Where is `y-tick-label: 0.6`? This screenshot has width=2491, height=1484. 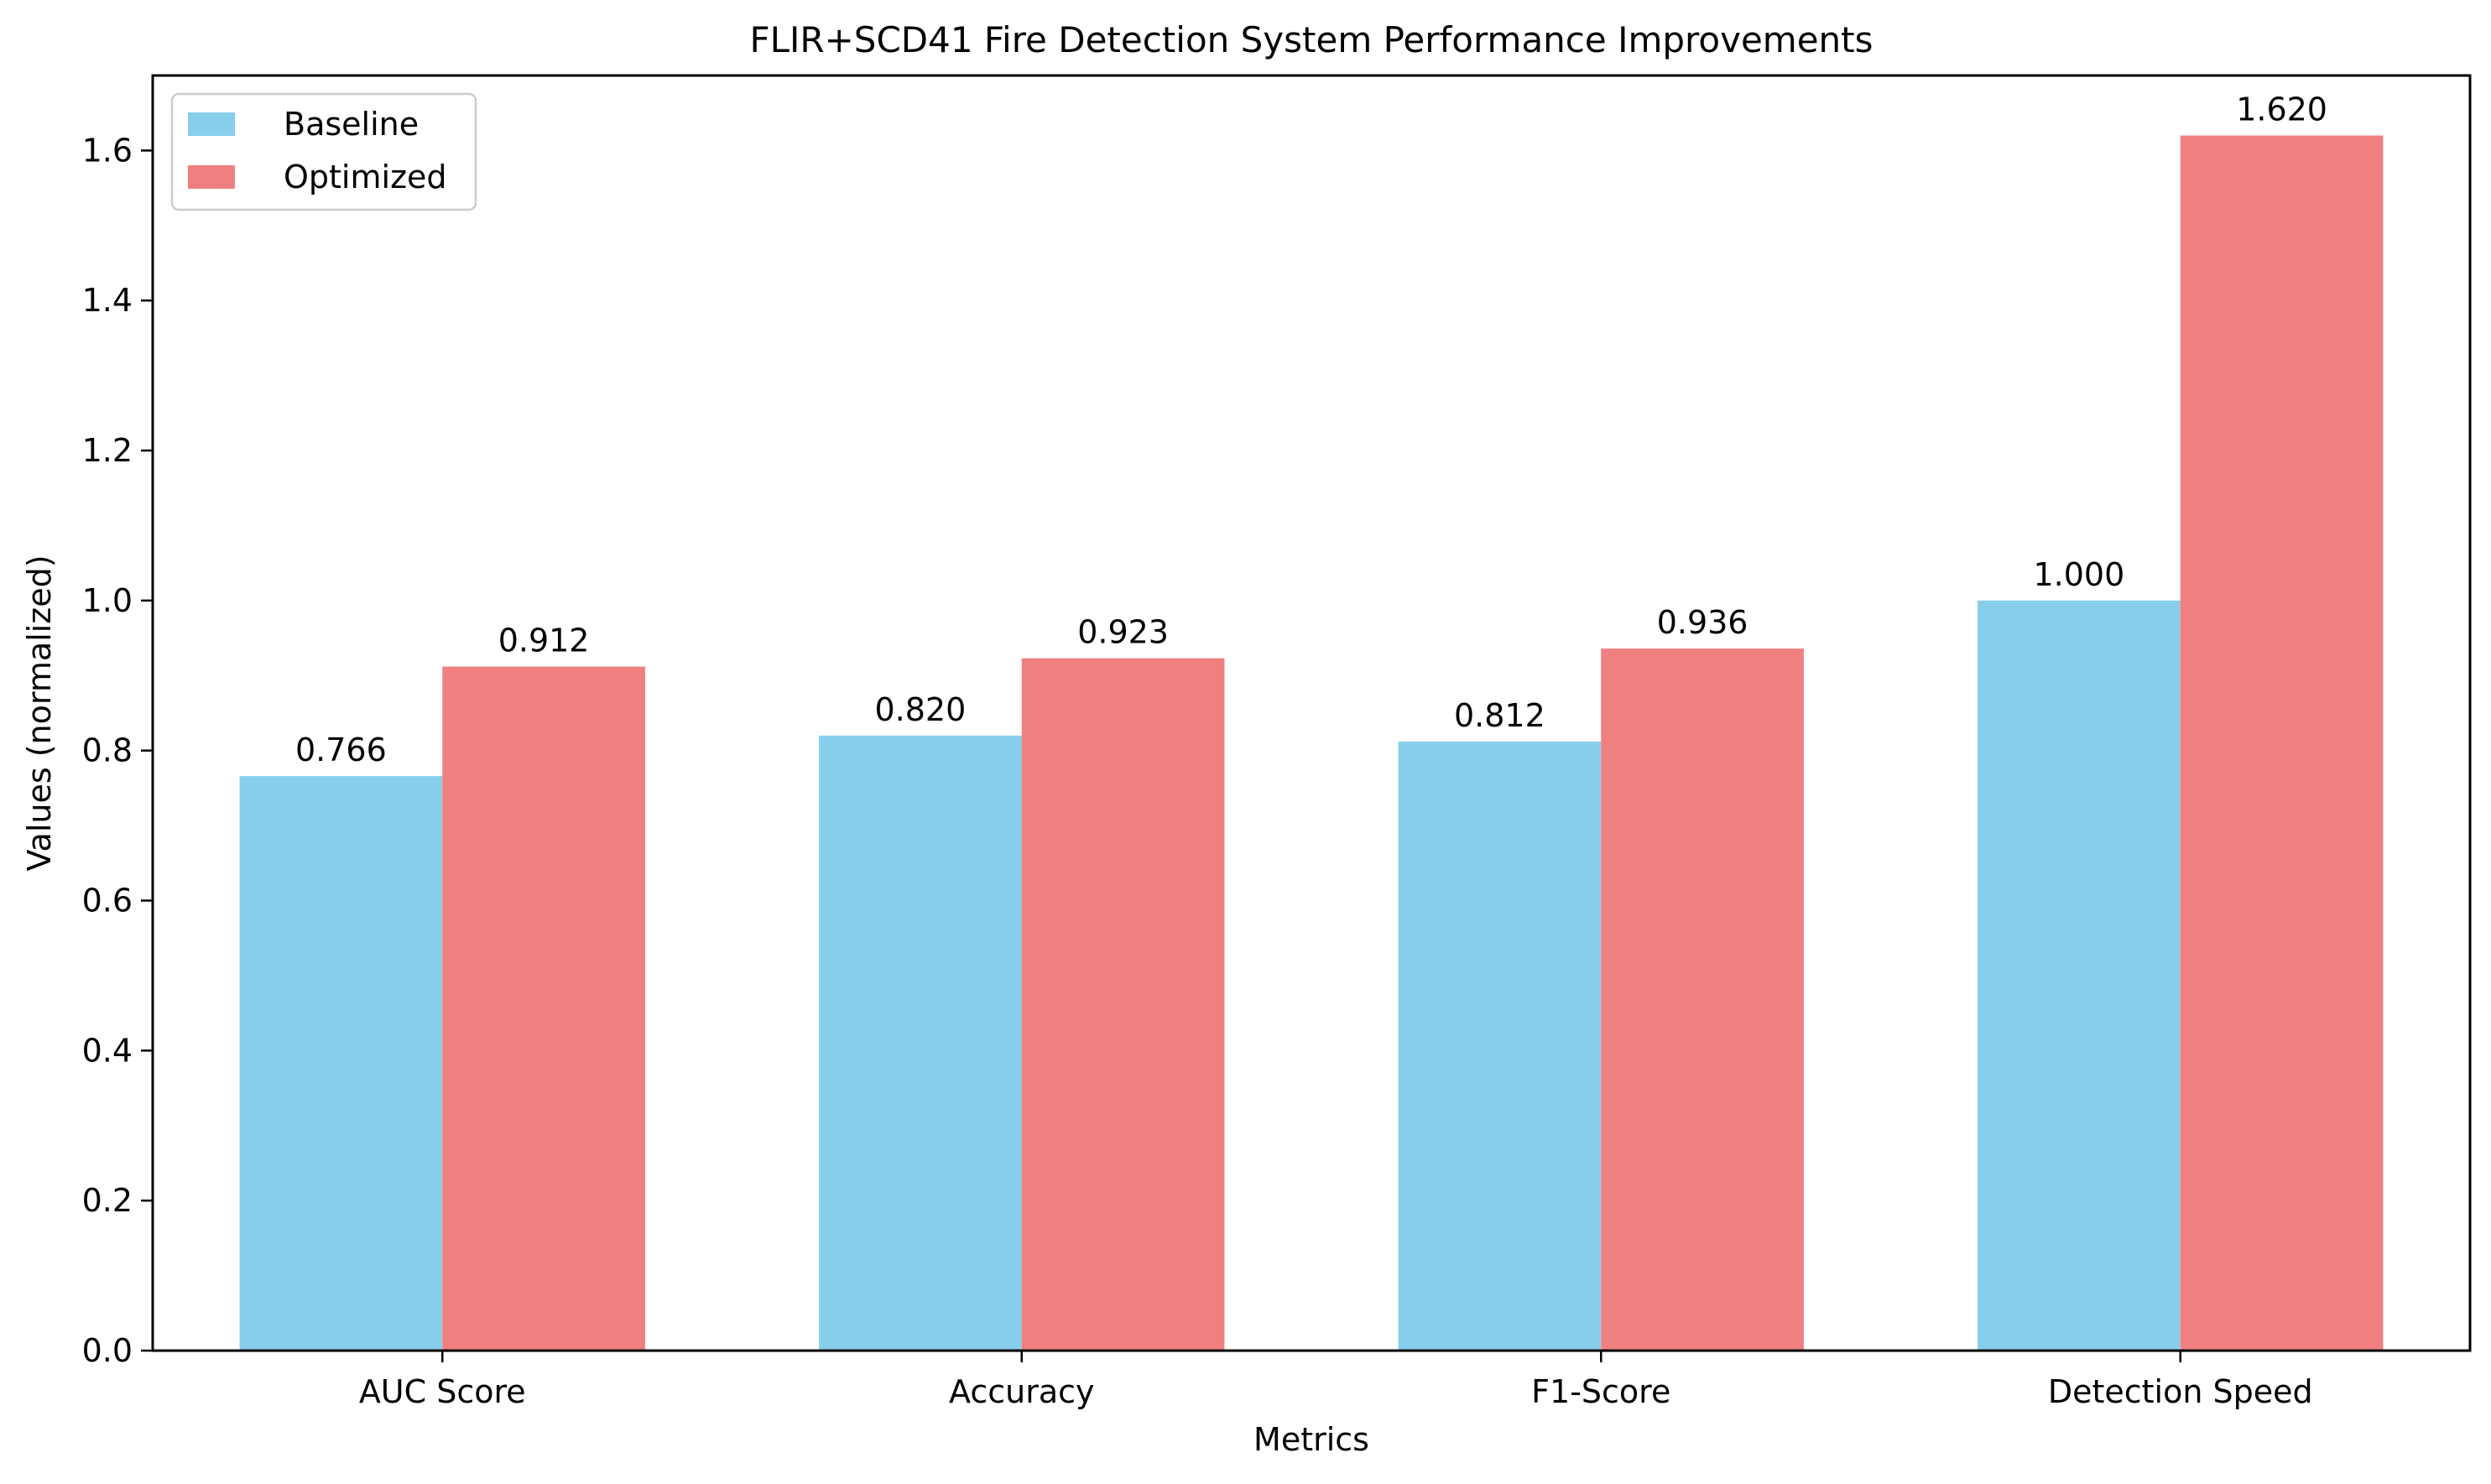
y-tick-label: 0.6 is located at coordinates (107, 901).